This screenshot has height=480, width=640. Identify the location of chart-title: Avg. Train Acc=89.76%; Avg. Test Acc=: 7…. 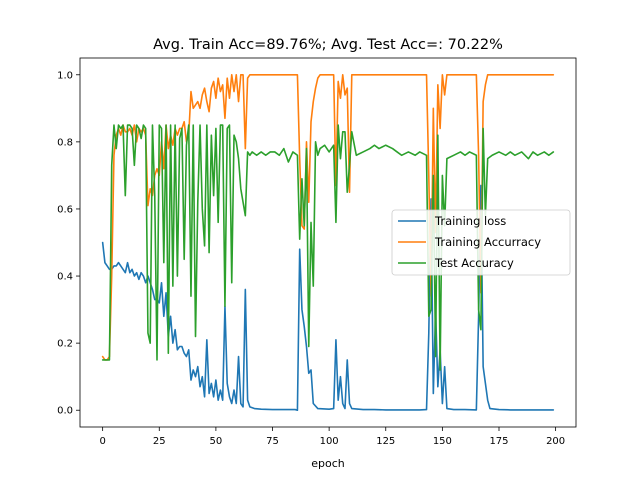
(328, 45).